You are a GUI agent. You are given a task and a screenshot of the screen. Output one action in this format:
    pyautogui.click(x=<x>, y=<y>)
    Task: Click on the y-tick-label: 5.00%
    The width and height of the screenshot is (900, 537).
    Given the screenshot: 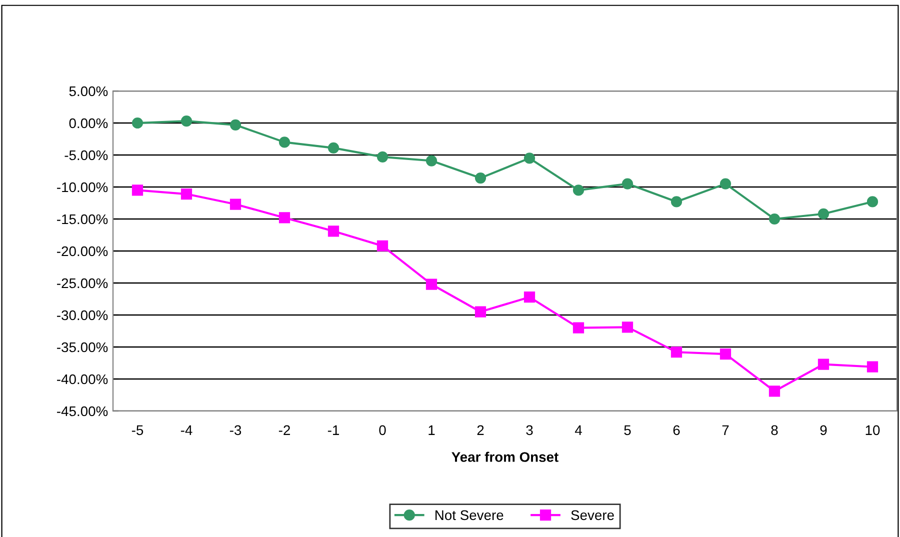 What is the action you would take?
    pyautogui.click(x=88, y=91)
    